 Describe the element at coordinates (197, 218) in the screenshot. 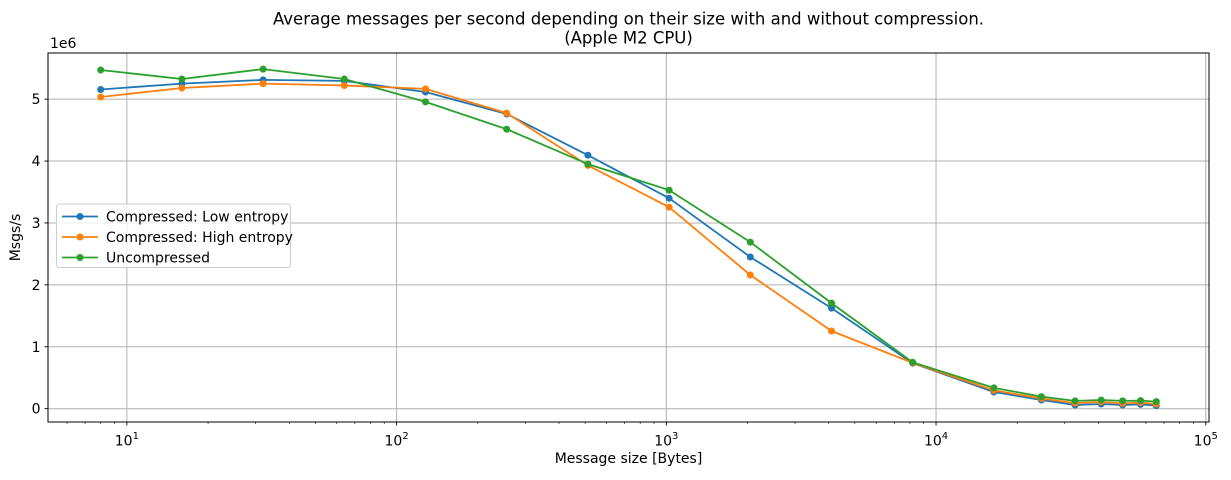

I see `legend-label-compressed-low-entropy: Compressed: Low entropy` at that location.